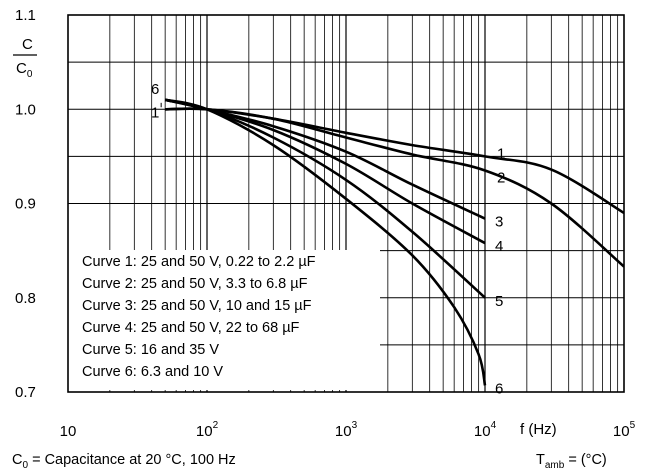  Describe the element at coordinates (346, 430) in the screenshot. I see `x-tick-label: 10³` at that location.